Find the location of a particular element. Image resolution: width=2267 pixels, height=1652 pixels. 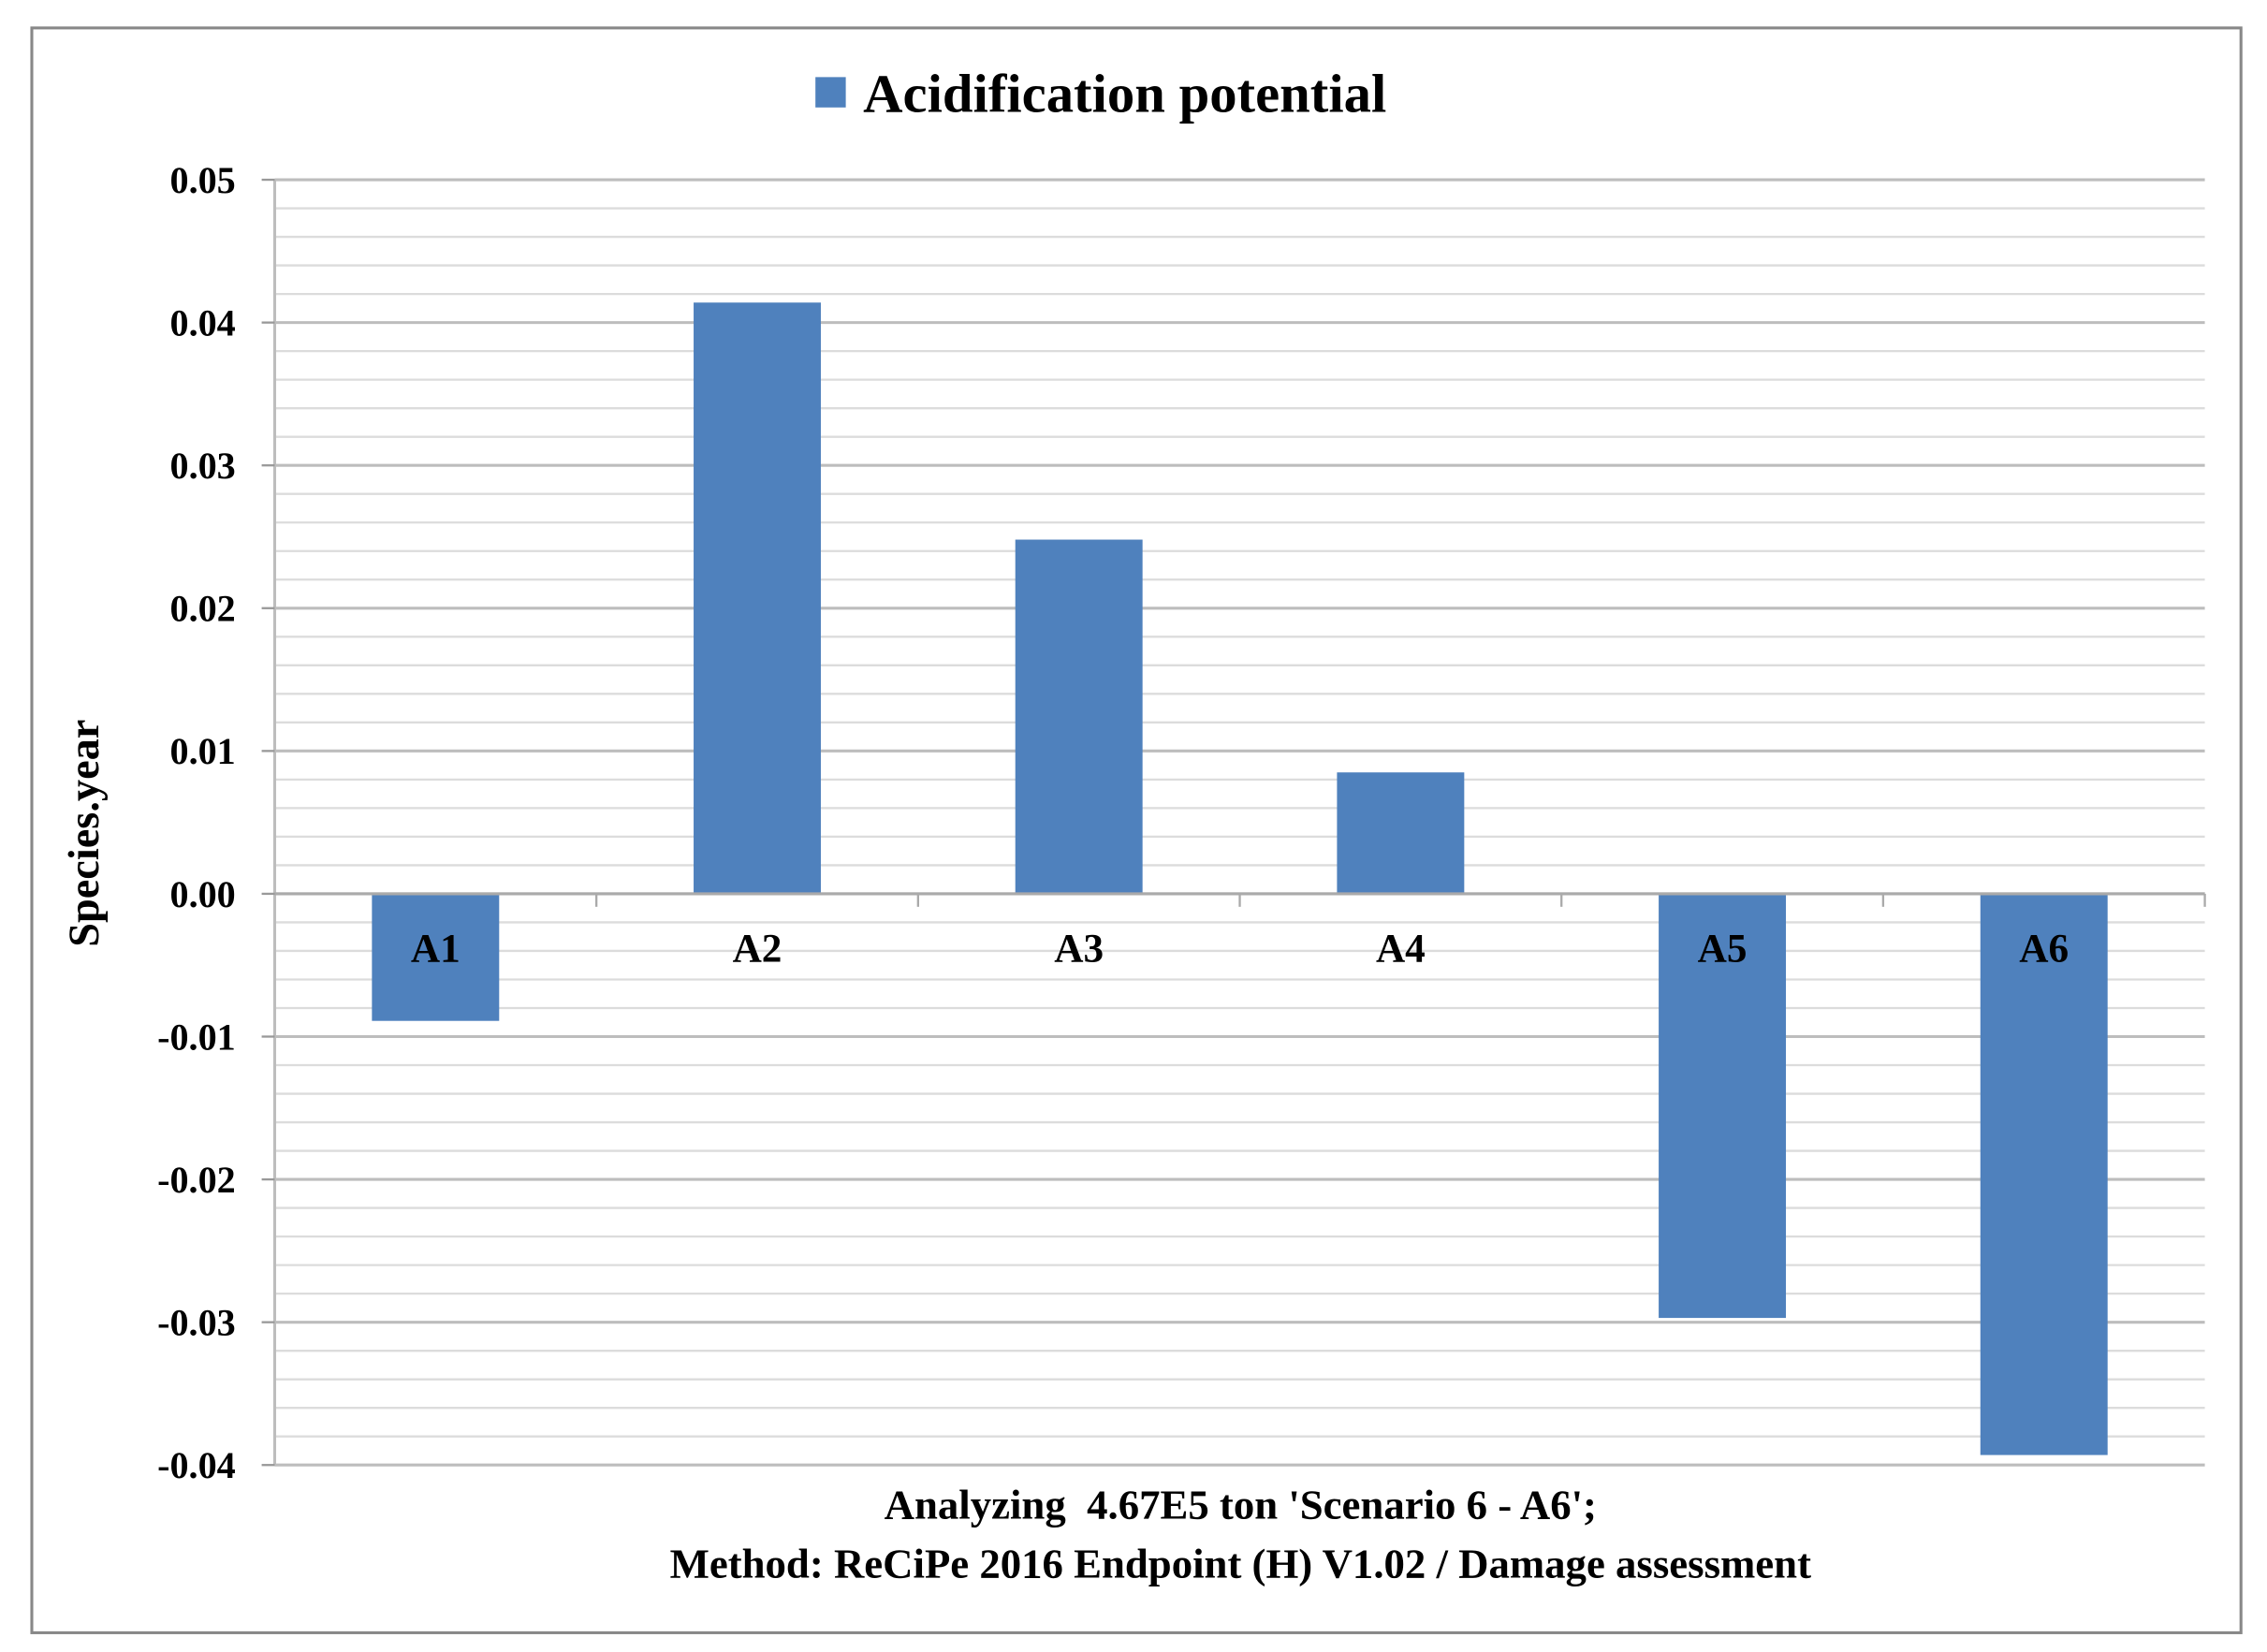

legend-label: Acidification potential is located at coordinates (1124, 93).